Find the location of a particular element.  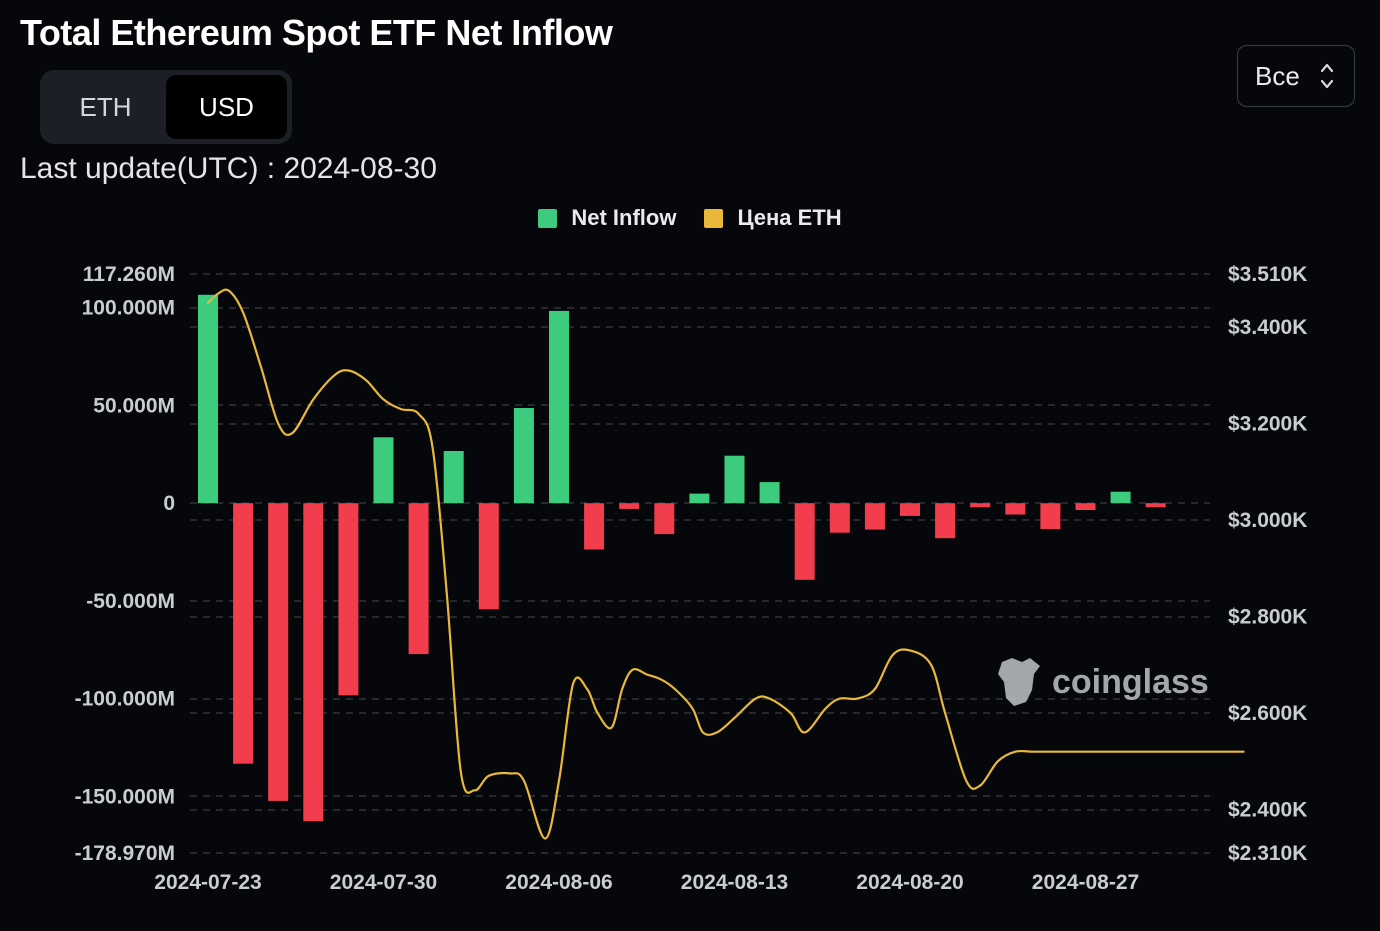

time-range-value: Все is located at coordinates (1277, 75).